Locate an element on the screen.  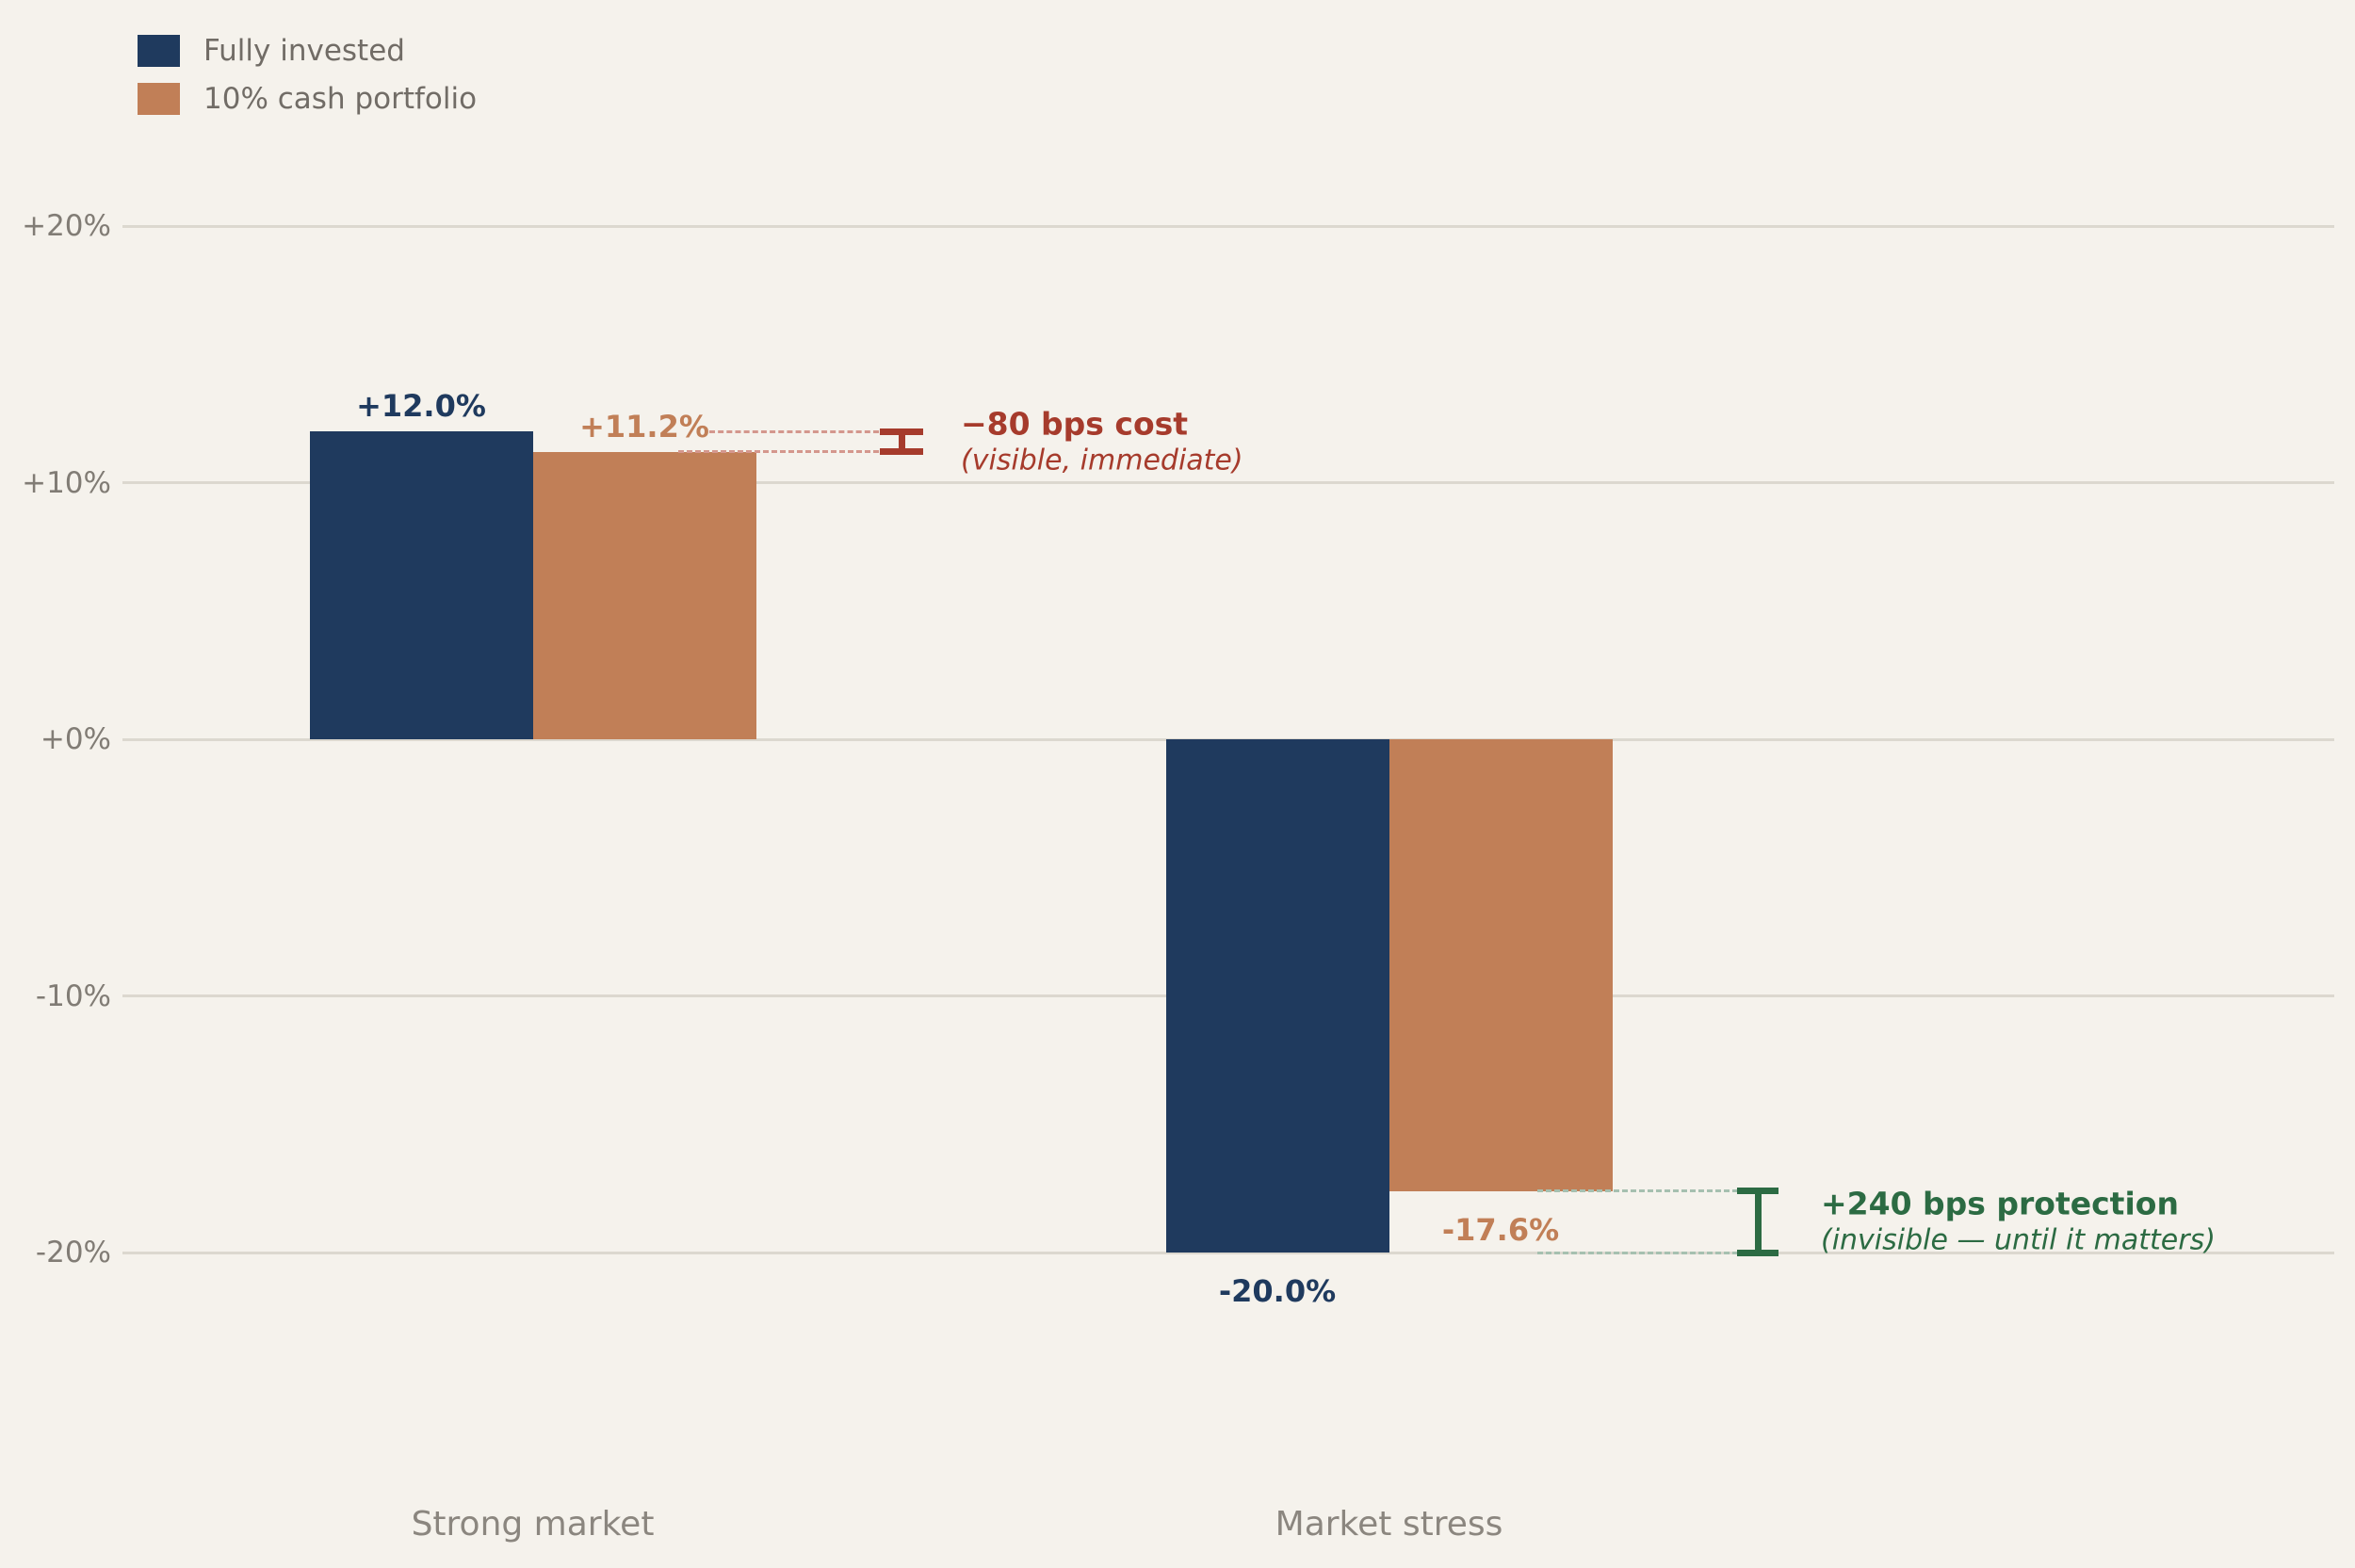
bar-value-label: -17.6% is located at coordinates (1500, 1229).